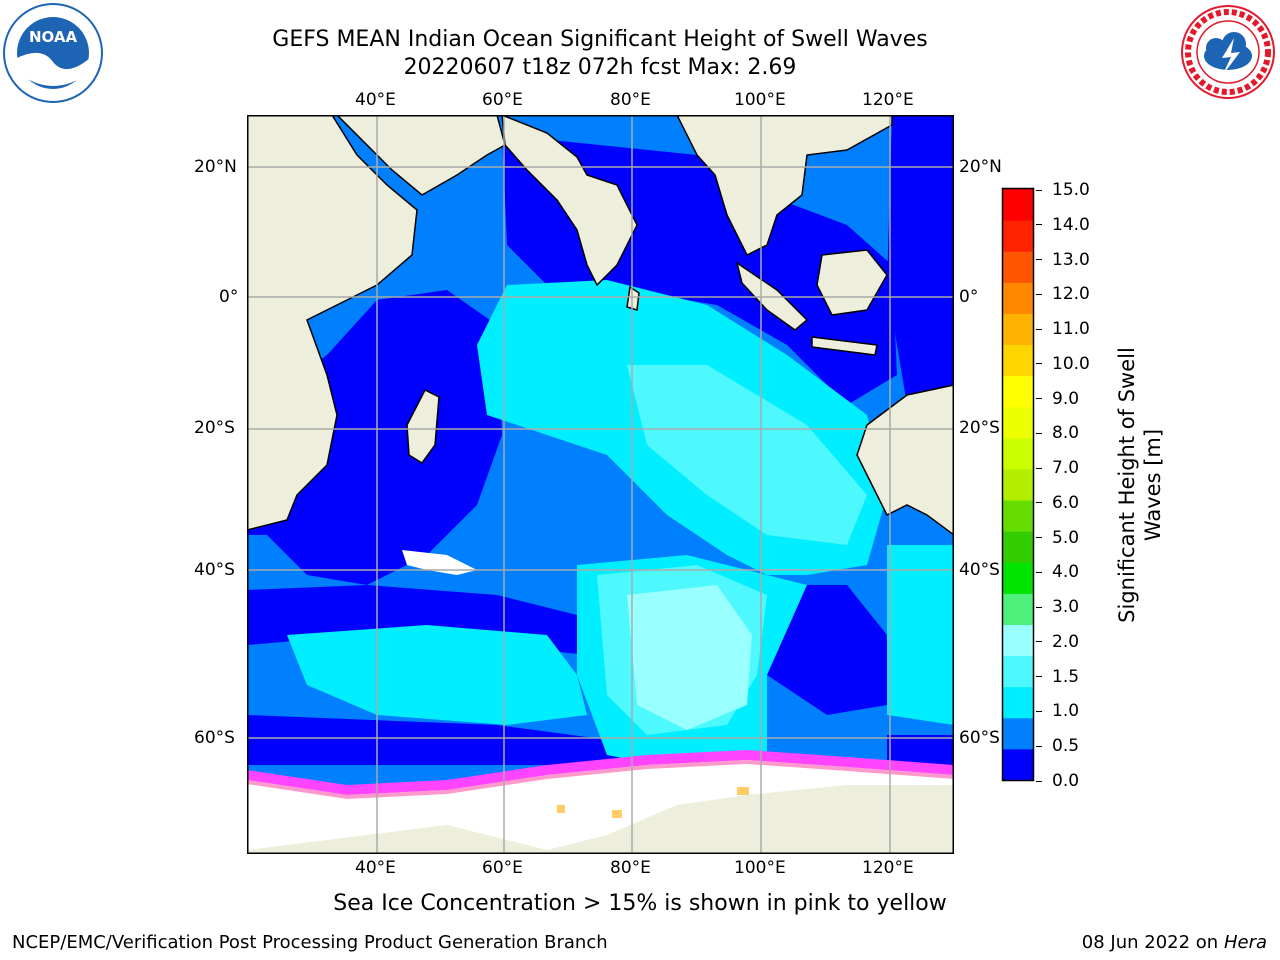 This screenshot has height=960, width=1280. What do you see at coordinates (215, 167) in the screenshot?
I see `lat-label-left: 20°N` at bounding box center [215, 167].